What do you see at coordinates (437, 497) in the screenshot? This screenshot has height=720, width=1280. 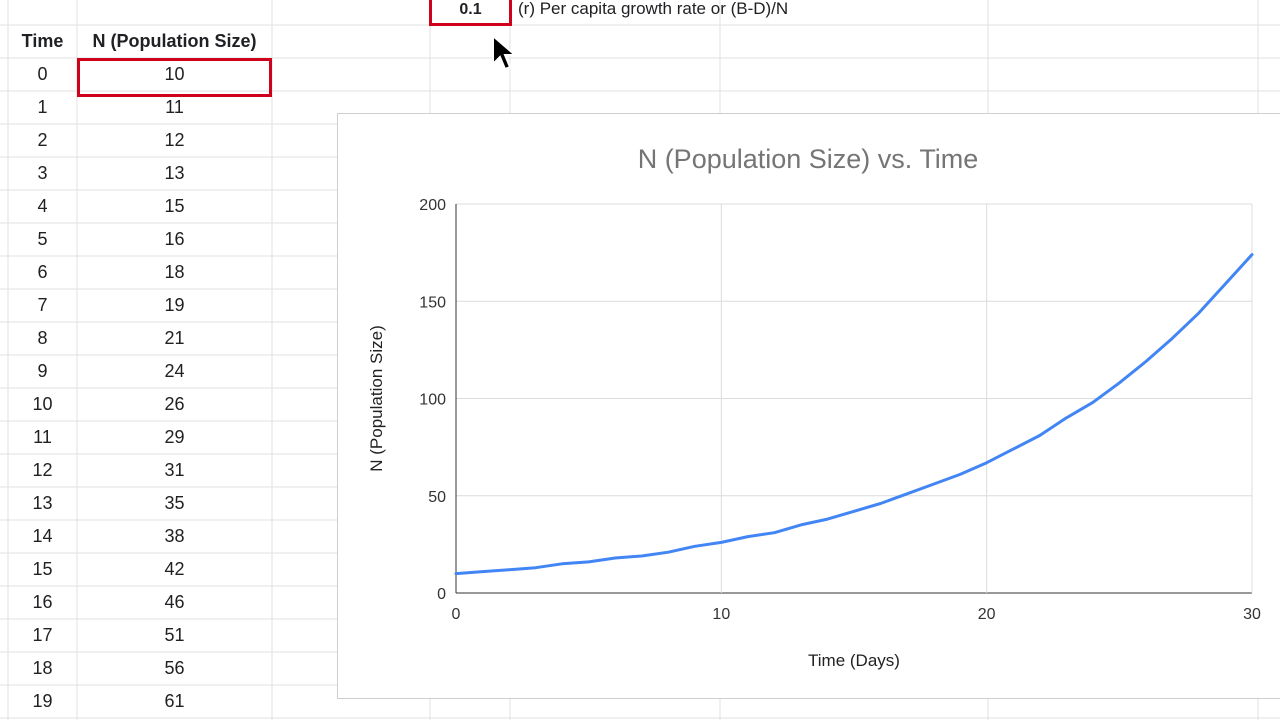 I see `y-tick-label: 50` at bounding box center [437, 497].